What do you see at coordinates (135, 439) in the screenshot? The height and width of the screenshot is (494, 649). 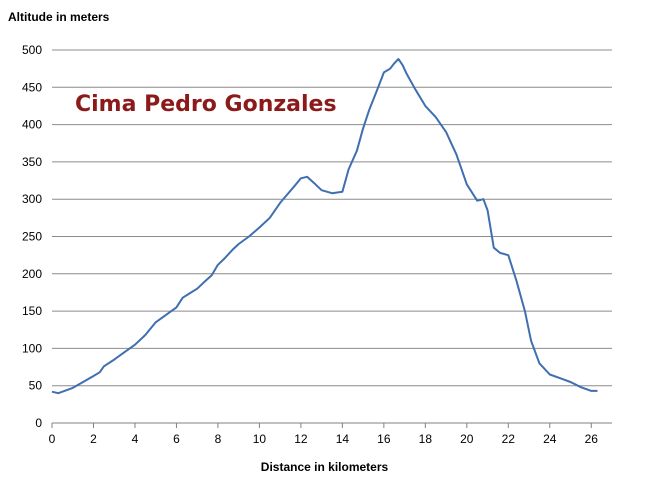 I see `x-tick-label: 4` at bounding box center [135, 439].